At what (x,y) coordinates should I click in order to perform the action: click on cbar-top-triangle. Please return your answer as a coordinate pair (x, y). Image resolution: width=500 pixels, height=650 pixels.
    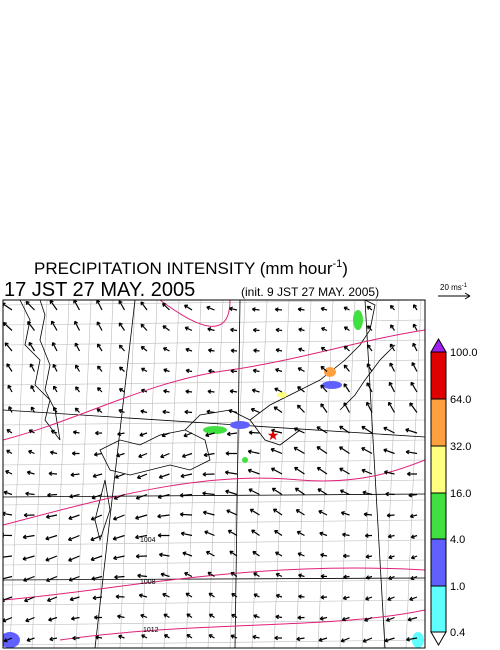
    Looking at the image, I should click on (438, 345).